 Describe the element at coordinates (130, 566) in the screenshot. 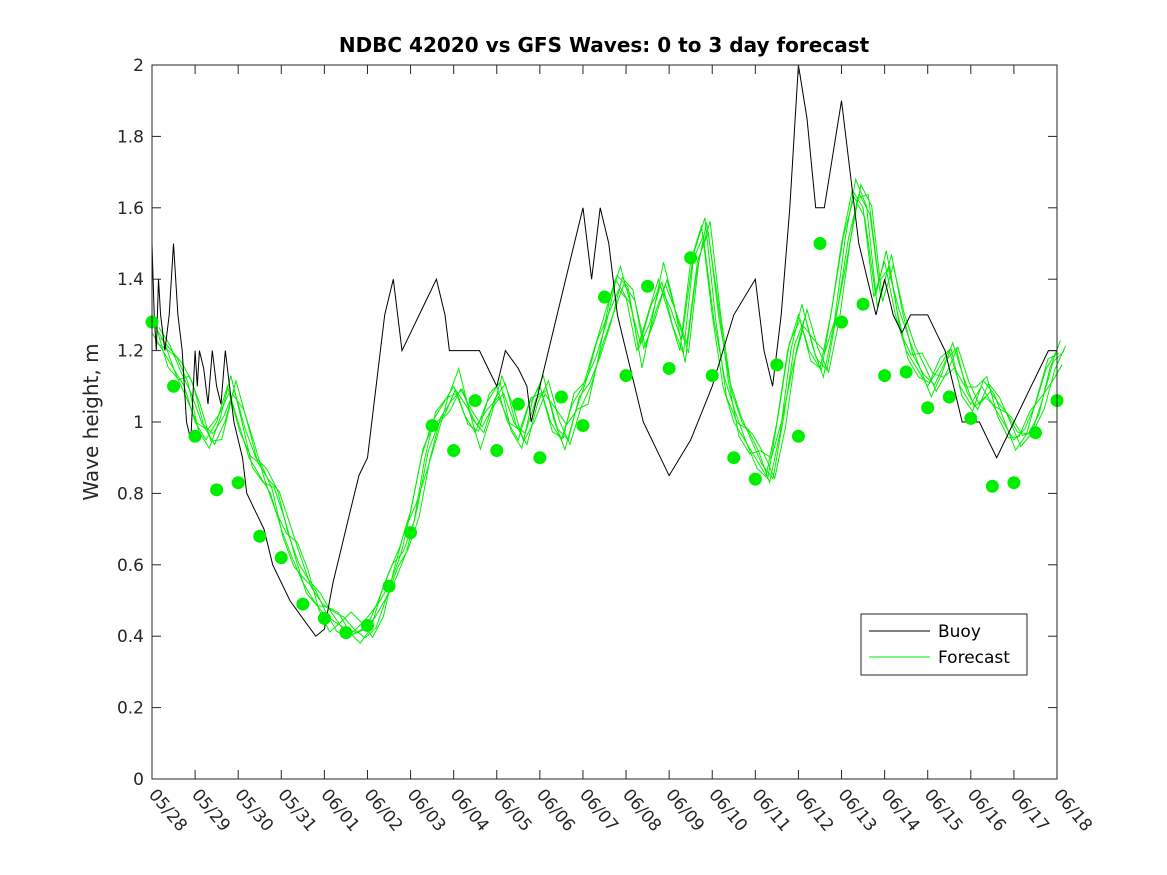

I see `y-tick-label: 0.6` at that location.